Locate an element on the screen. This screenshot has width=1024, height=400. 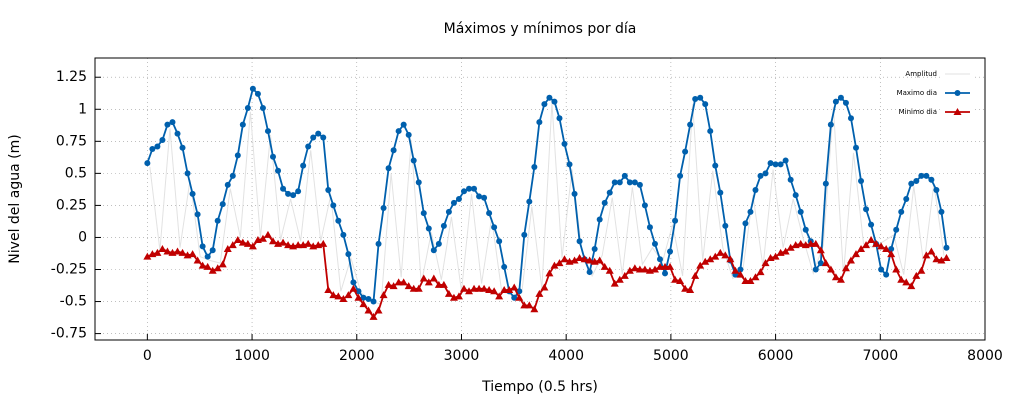
x-tick-label: 0 is located at coordinates (147, 356).